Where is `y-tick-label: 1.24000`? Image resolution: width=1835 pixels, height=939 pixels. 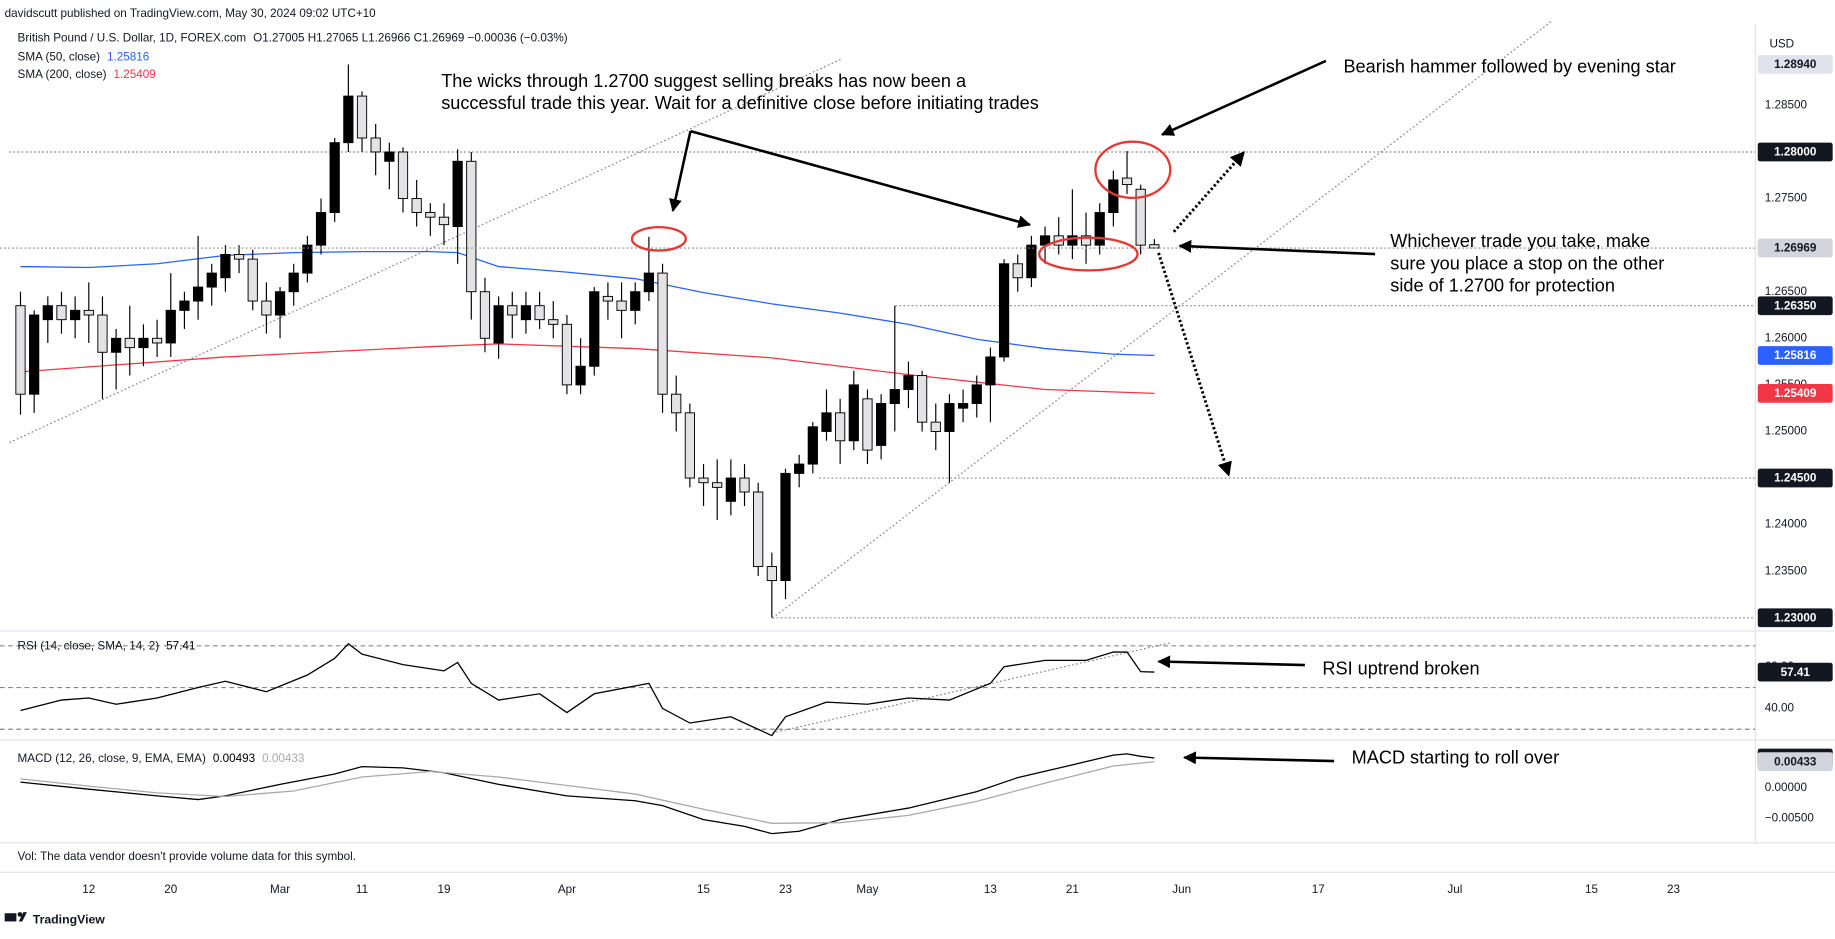
y-tick-label: 1.24000 is located at coordinates (1786, 524).